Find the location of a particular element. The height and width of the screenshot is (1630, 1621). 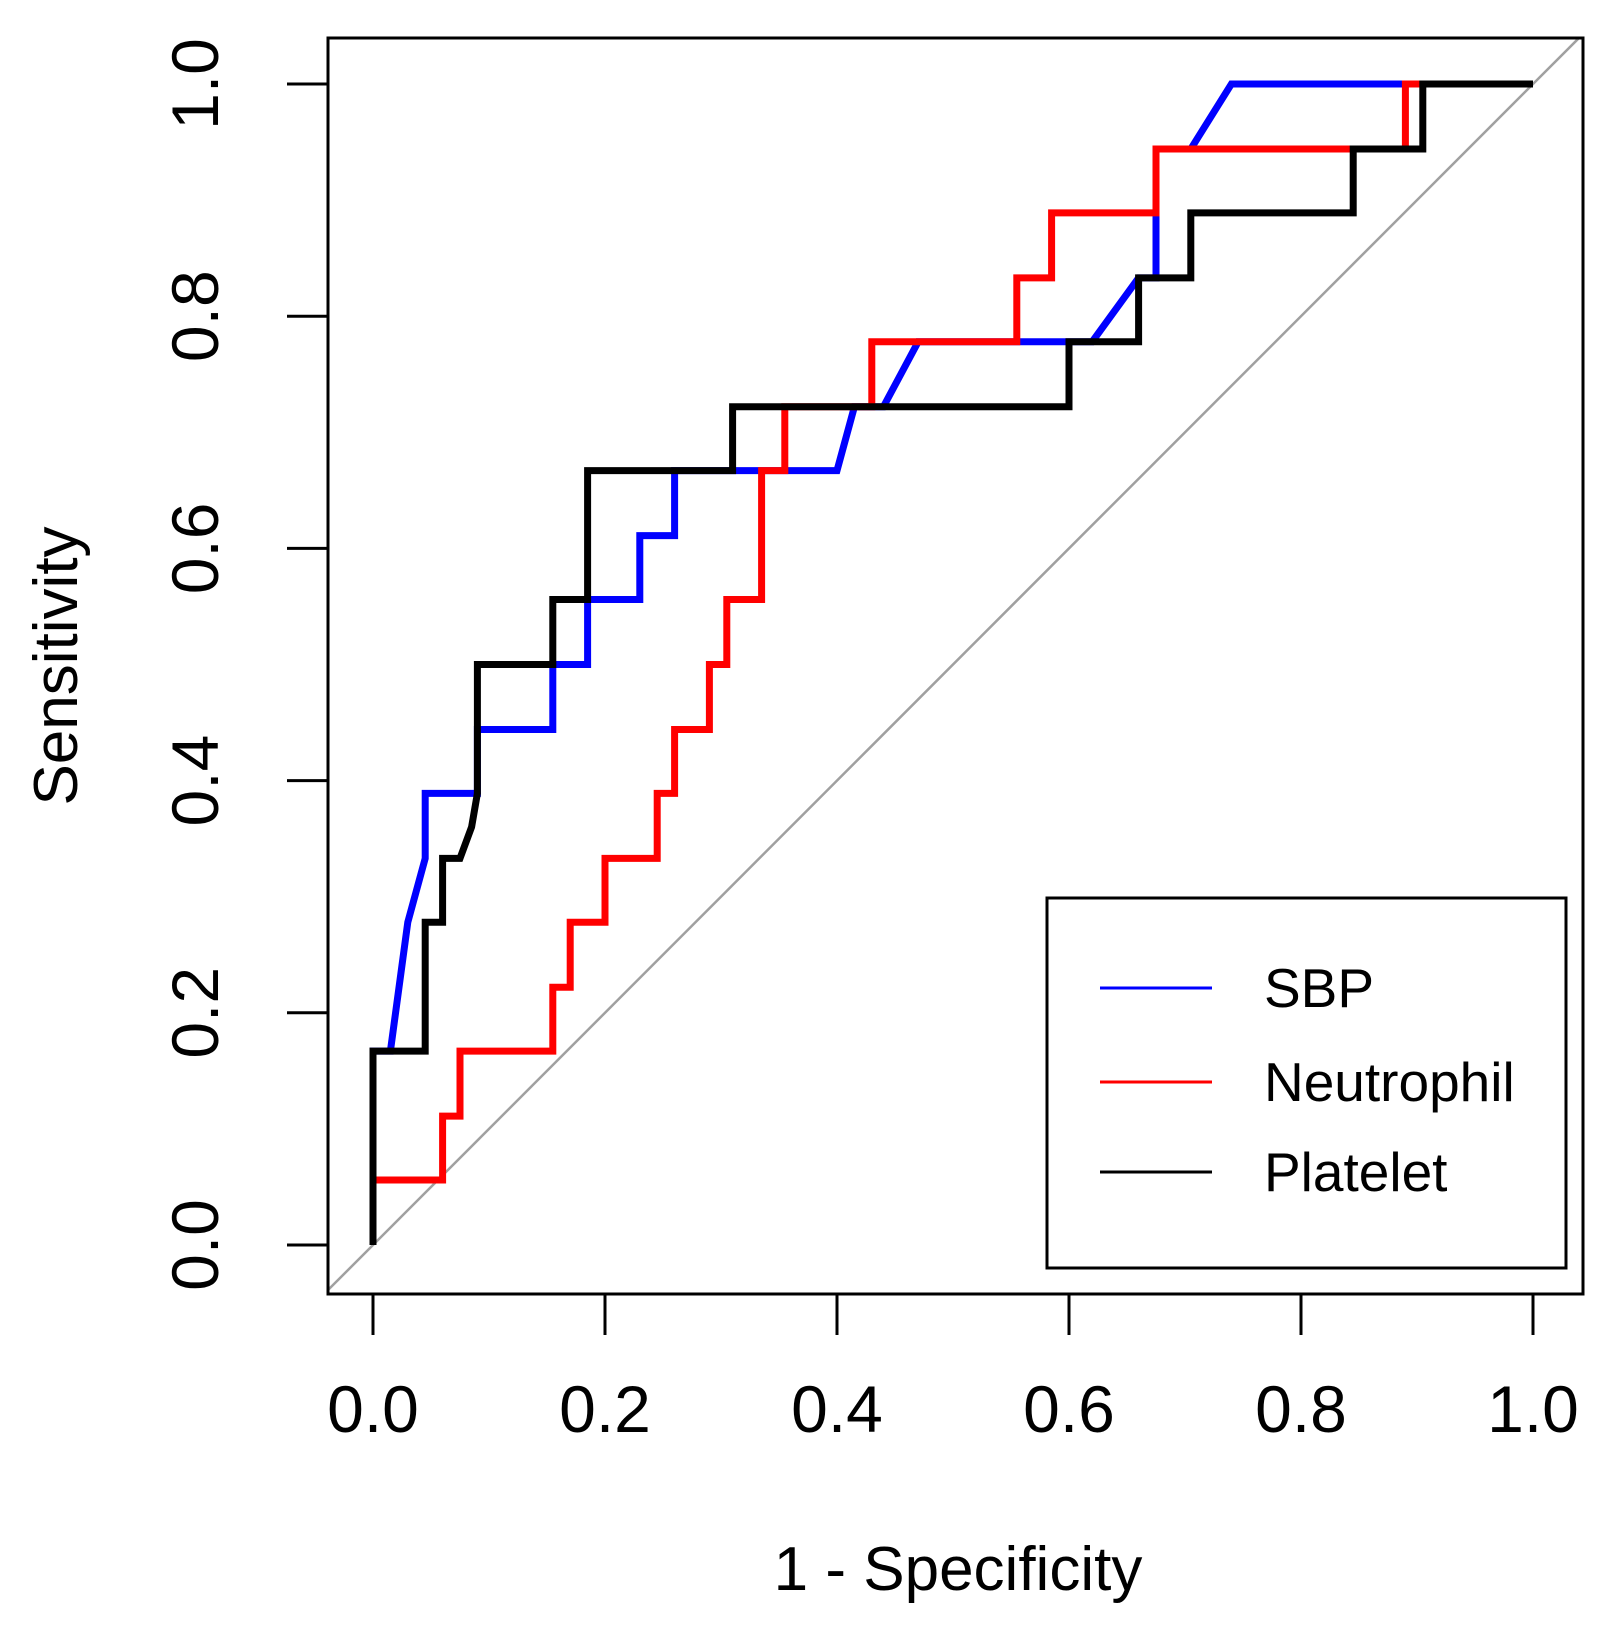

x-tick-label: 0.4 is located at coordinates (837, 1409).